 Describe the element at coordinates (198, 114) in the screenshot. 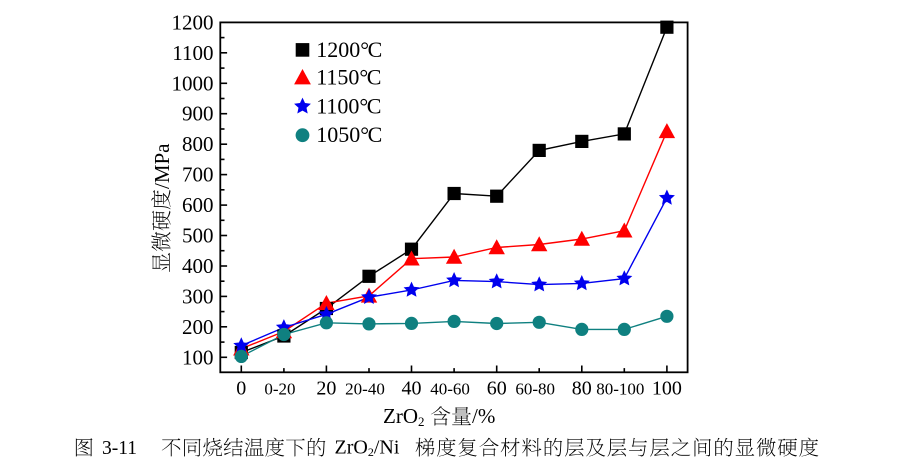

I see `svg-text: 900` at that location.